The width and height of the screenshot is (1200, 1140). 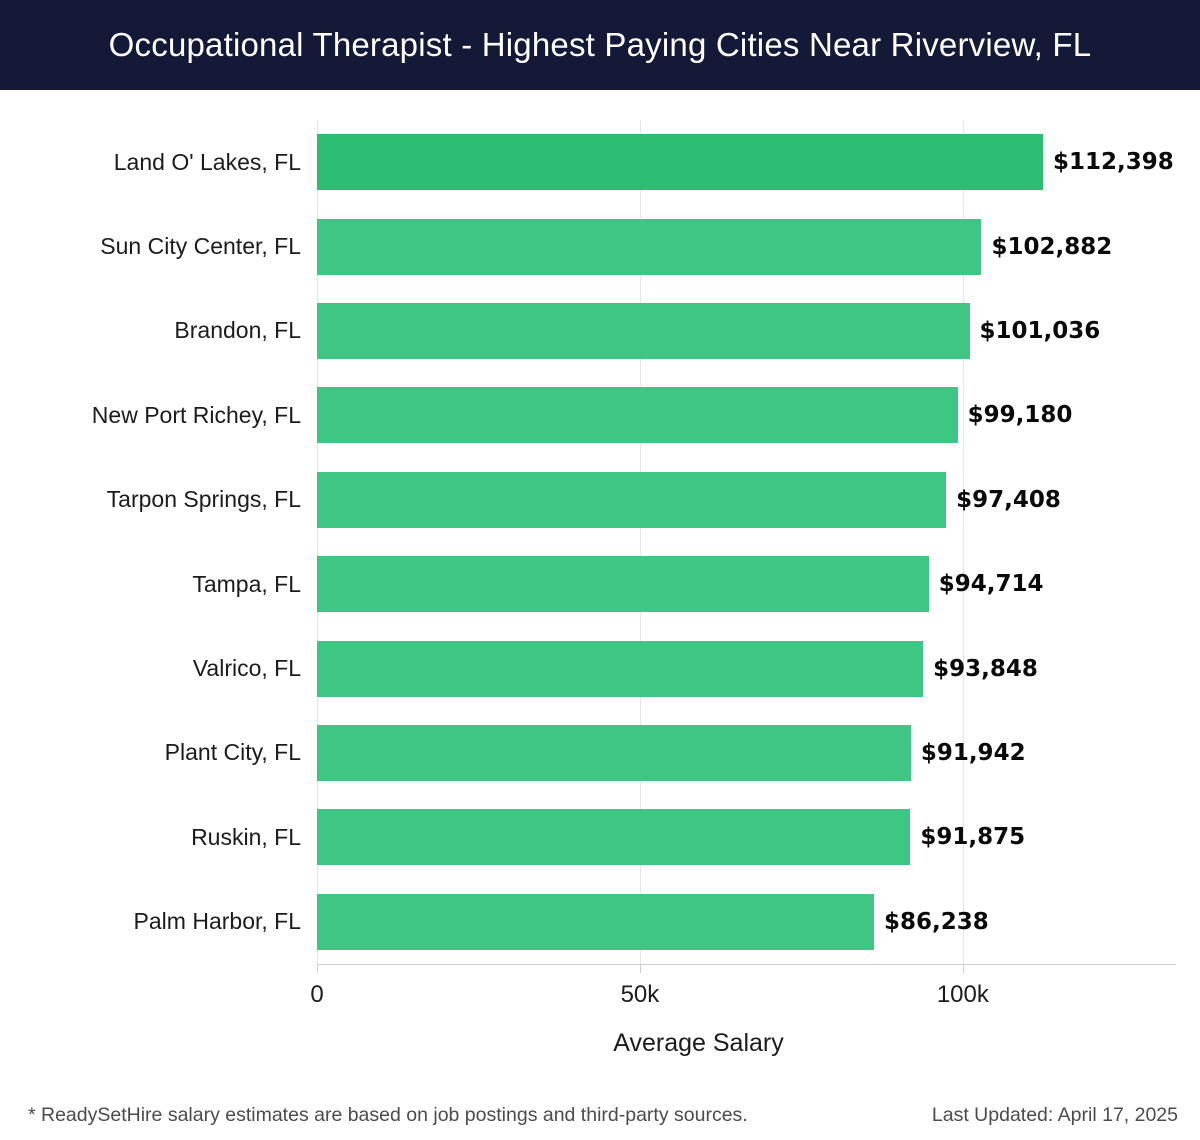 What do you see at coordinates (217, 921) in the screenshot?
I see `category-label: Palm Harbor, FL` at bounding box center [217, 921].